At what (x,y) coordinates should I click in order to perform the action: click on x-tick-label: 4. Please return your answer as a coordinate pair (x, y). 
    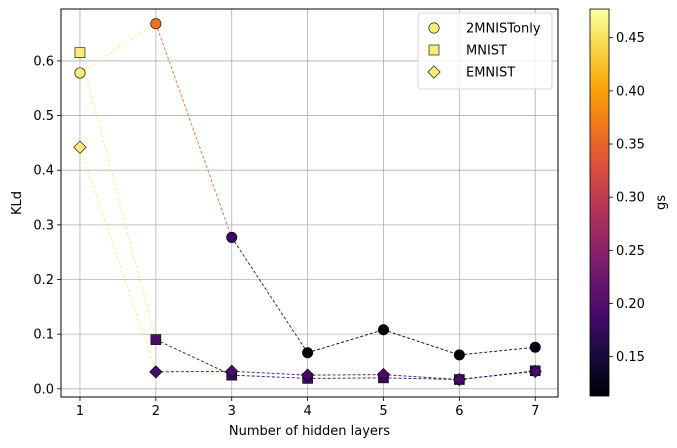
    Looking at the image, I should click on (307, 411).